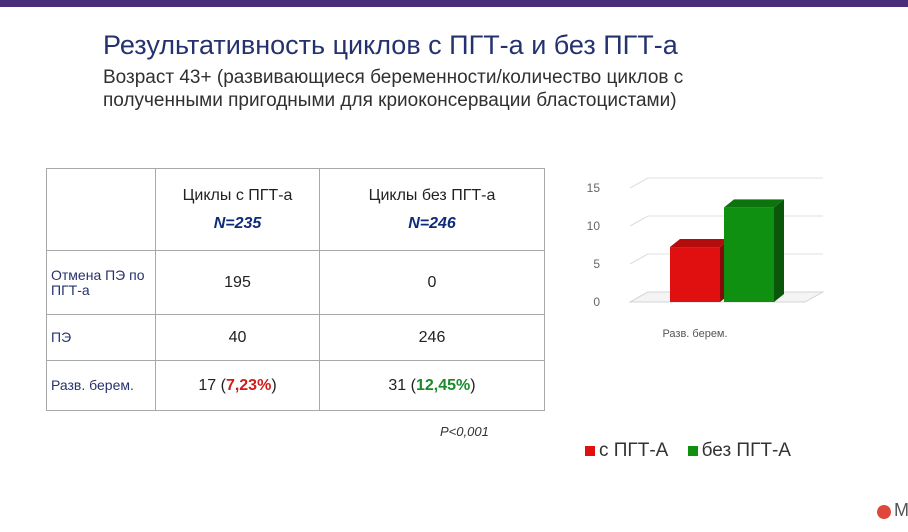  I want to click on p-value-note: P<0,001, so click(464, 431).